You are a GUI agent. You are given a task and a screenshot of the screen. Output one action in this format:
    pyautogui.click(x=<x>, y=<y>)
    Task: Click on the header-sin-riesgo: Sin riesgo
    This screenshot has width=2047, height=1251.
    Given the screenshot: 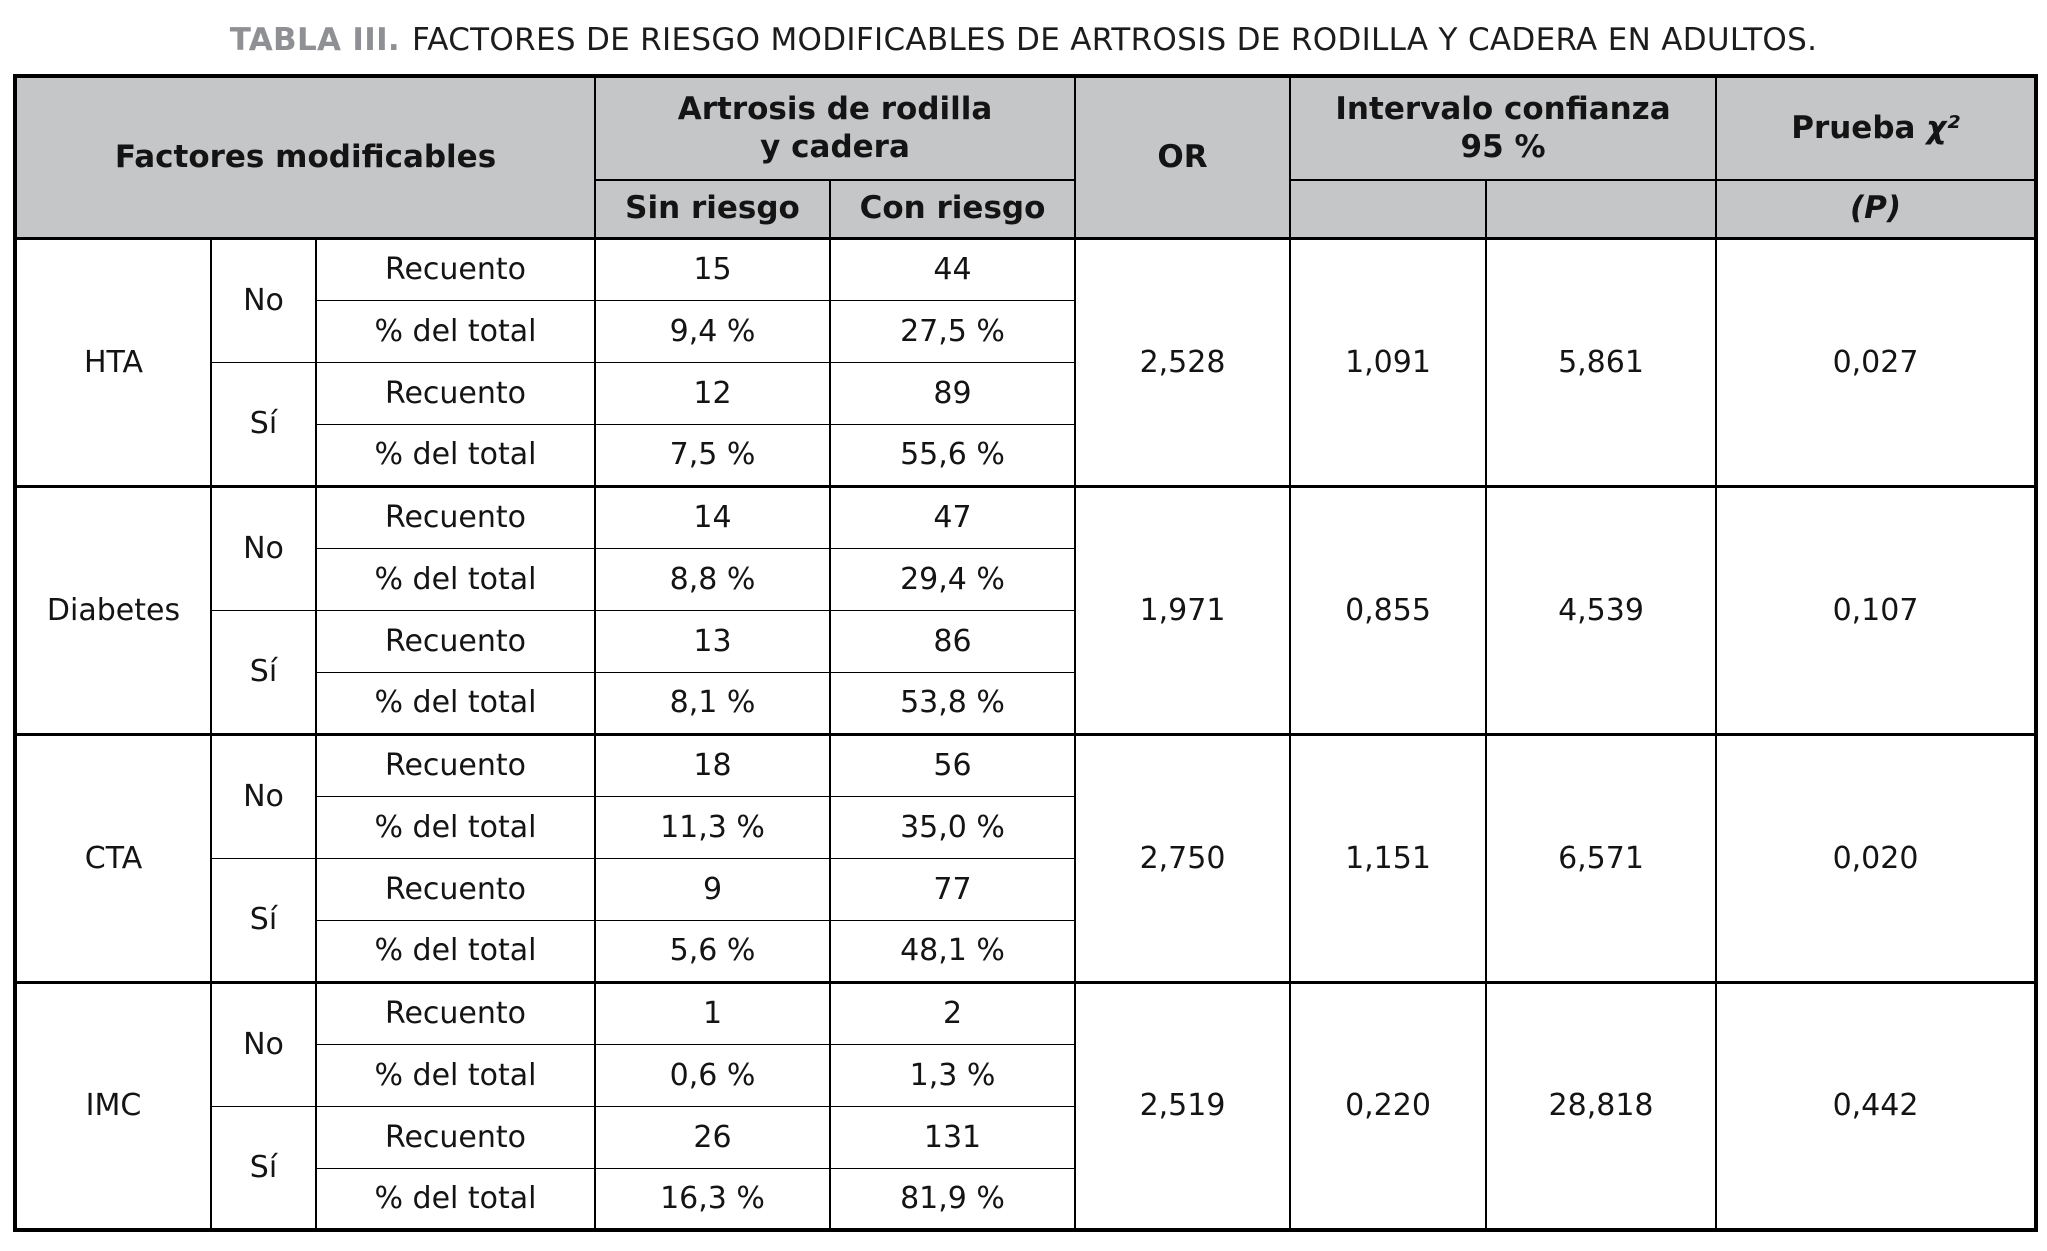 What is the action you would take?
    pyautogui.click(x=713, y=209)
    